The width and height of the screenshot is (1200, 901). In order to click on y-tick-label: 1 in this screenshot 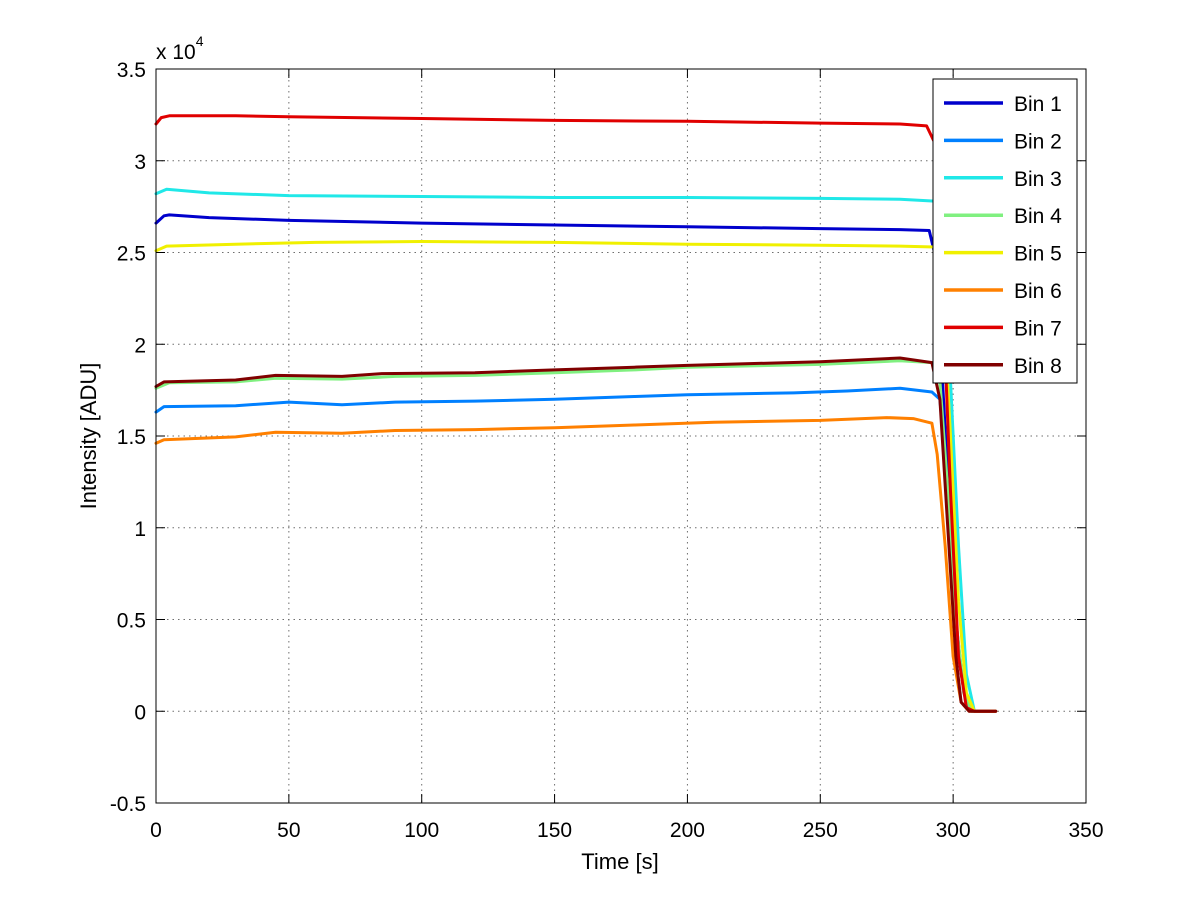, I will do `click(140, 529)`.